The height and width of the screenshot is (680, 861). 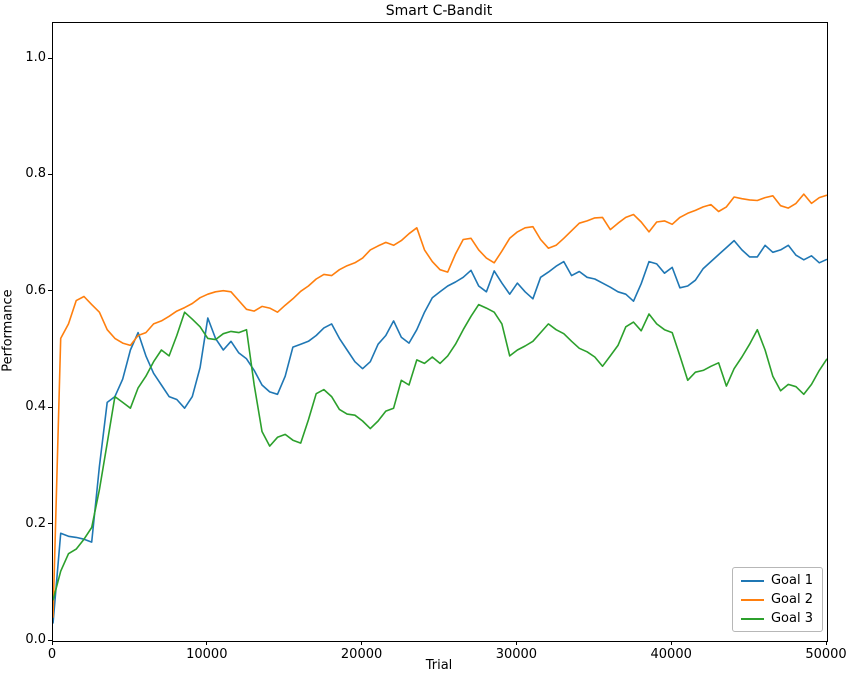 I want to click on x-tick-label: 0, so click(x=52, y=654).